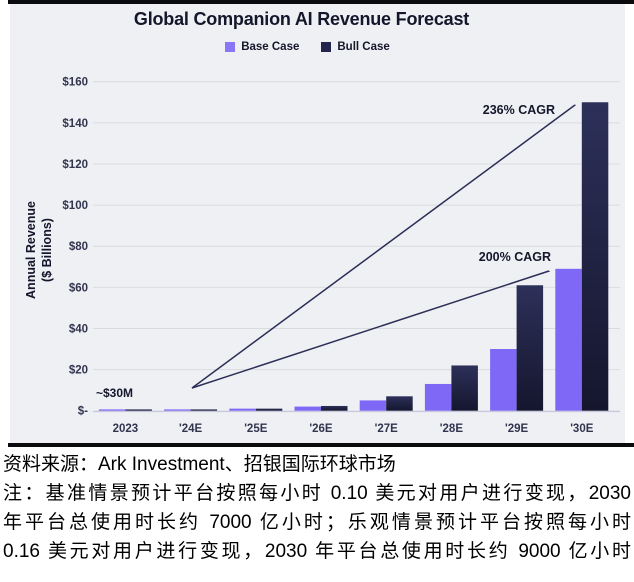 The width and height of the screenshot is (634, 582). I want to click on base-case-swatch-icon, so click(230, 47).